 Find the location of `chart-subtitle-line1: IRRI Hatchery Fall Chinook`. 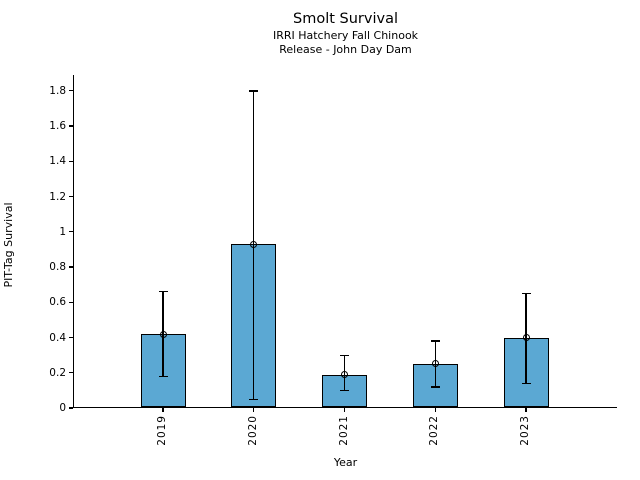

chart-subtitle-line1: IRRI Hatchery Fall Chinook is located at coordinates (345, 35).